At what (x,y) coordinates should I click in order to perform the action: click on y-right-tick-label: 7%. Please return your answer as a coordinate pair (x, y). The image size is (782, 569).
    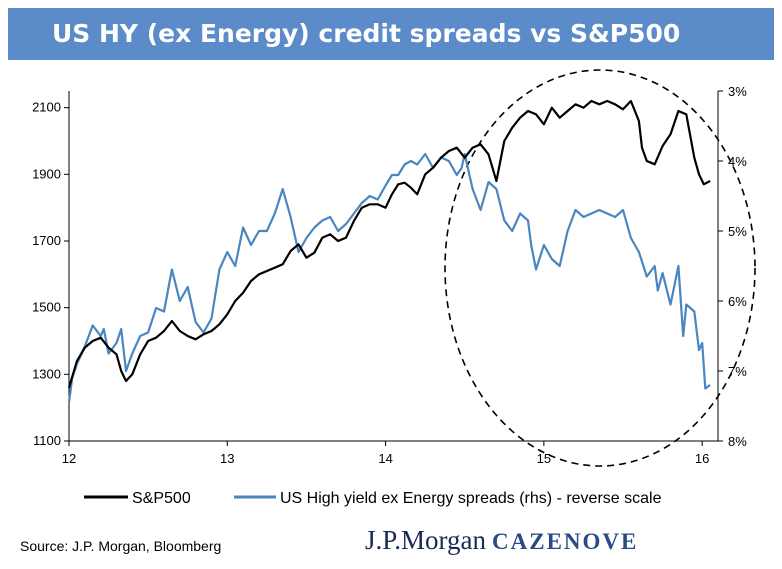
    Looking at the image, I should click on (737, 371).